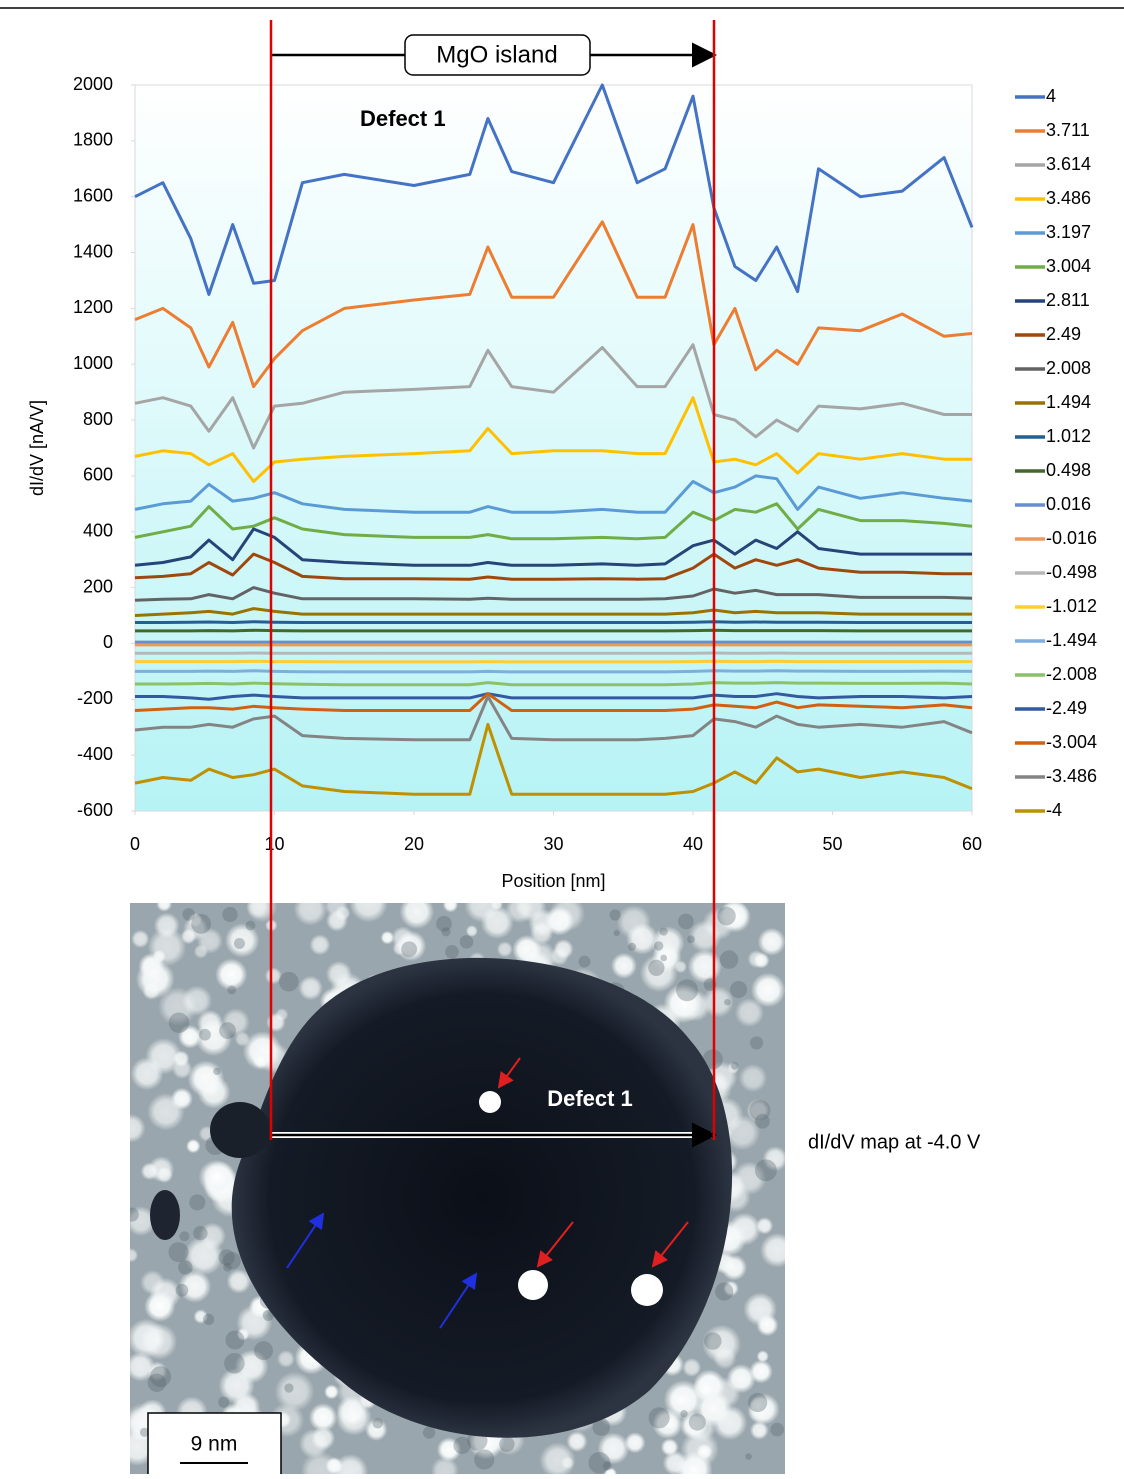  I want to click on legend-label: 1.012, so click(1068, 436).